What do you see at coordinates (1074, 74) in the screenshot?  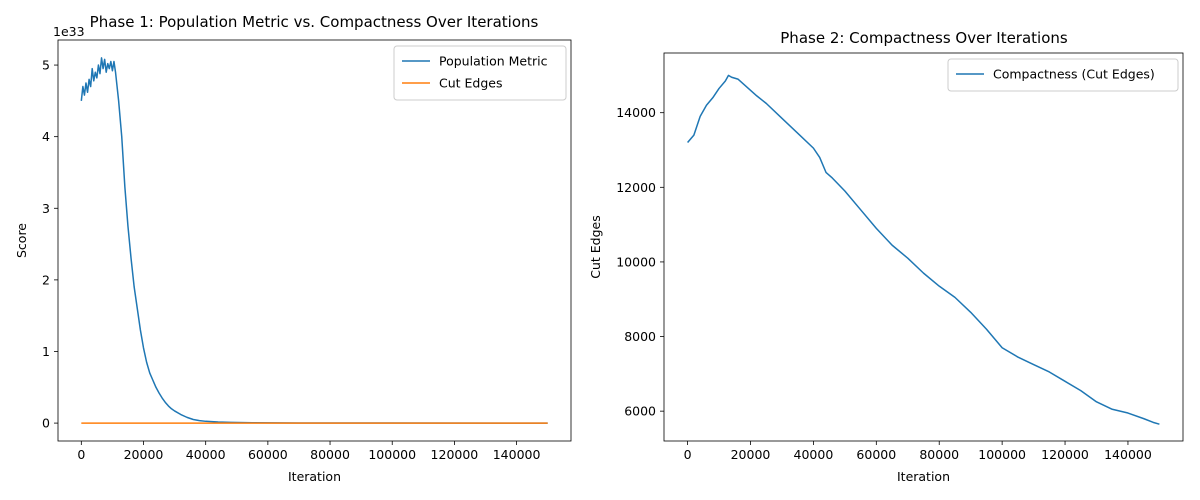 I see `legend-label: Compactness (Cut Edges)` at bounding box center [1074, 74].